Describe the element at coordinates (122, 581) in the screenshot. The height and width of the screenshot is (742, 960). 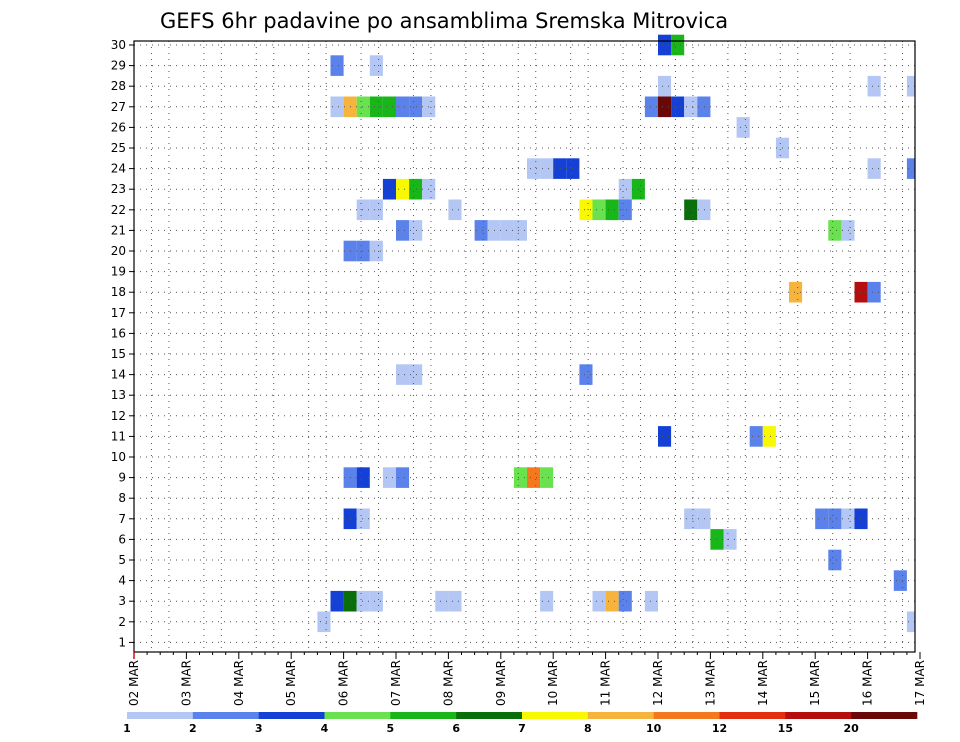
I see `y-tick-label: 4` at that location.